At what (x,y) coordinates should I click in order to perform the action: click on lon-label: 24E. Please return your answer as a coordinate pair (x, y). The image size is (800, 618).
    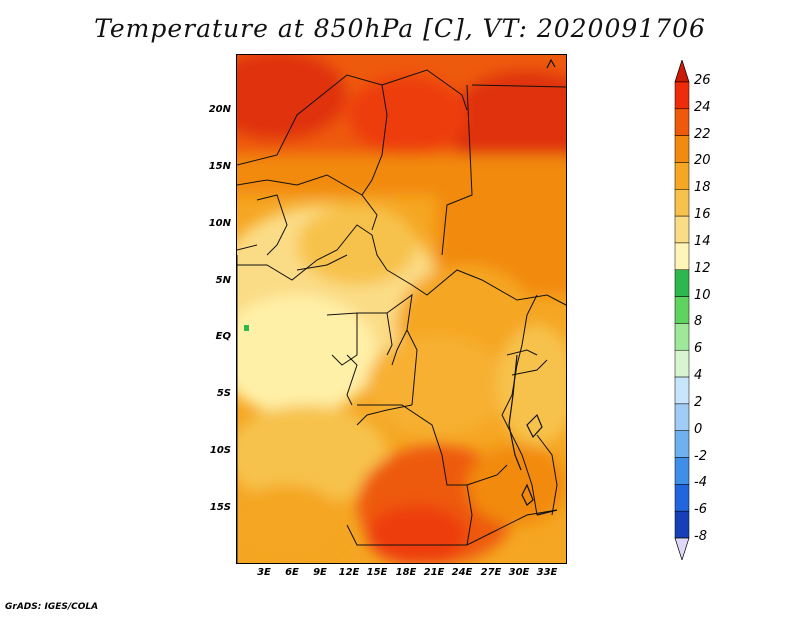
    Looking at the image, I should click on (462, 572).